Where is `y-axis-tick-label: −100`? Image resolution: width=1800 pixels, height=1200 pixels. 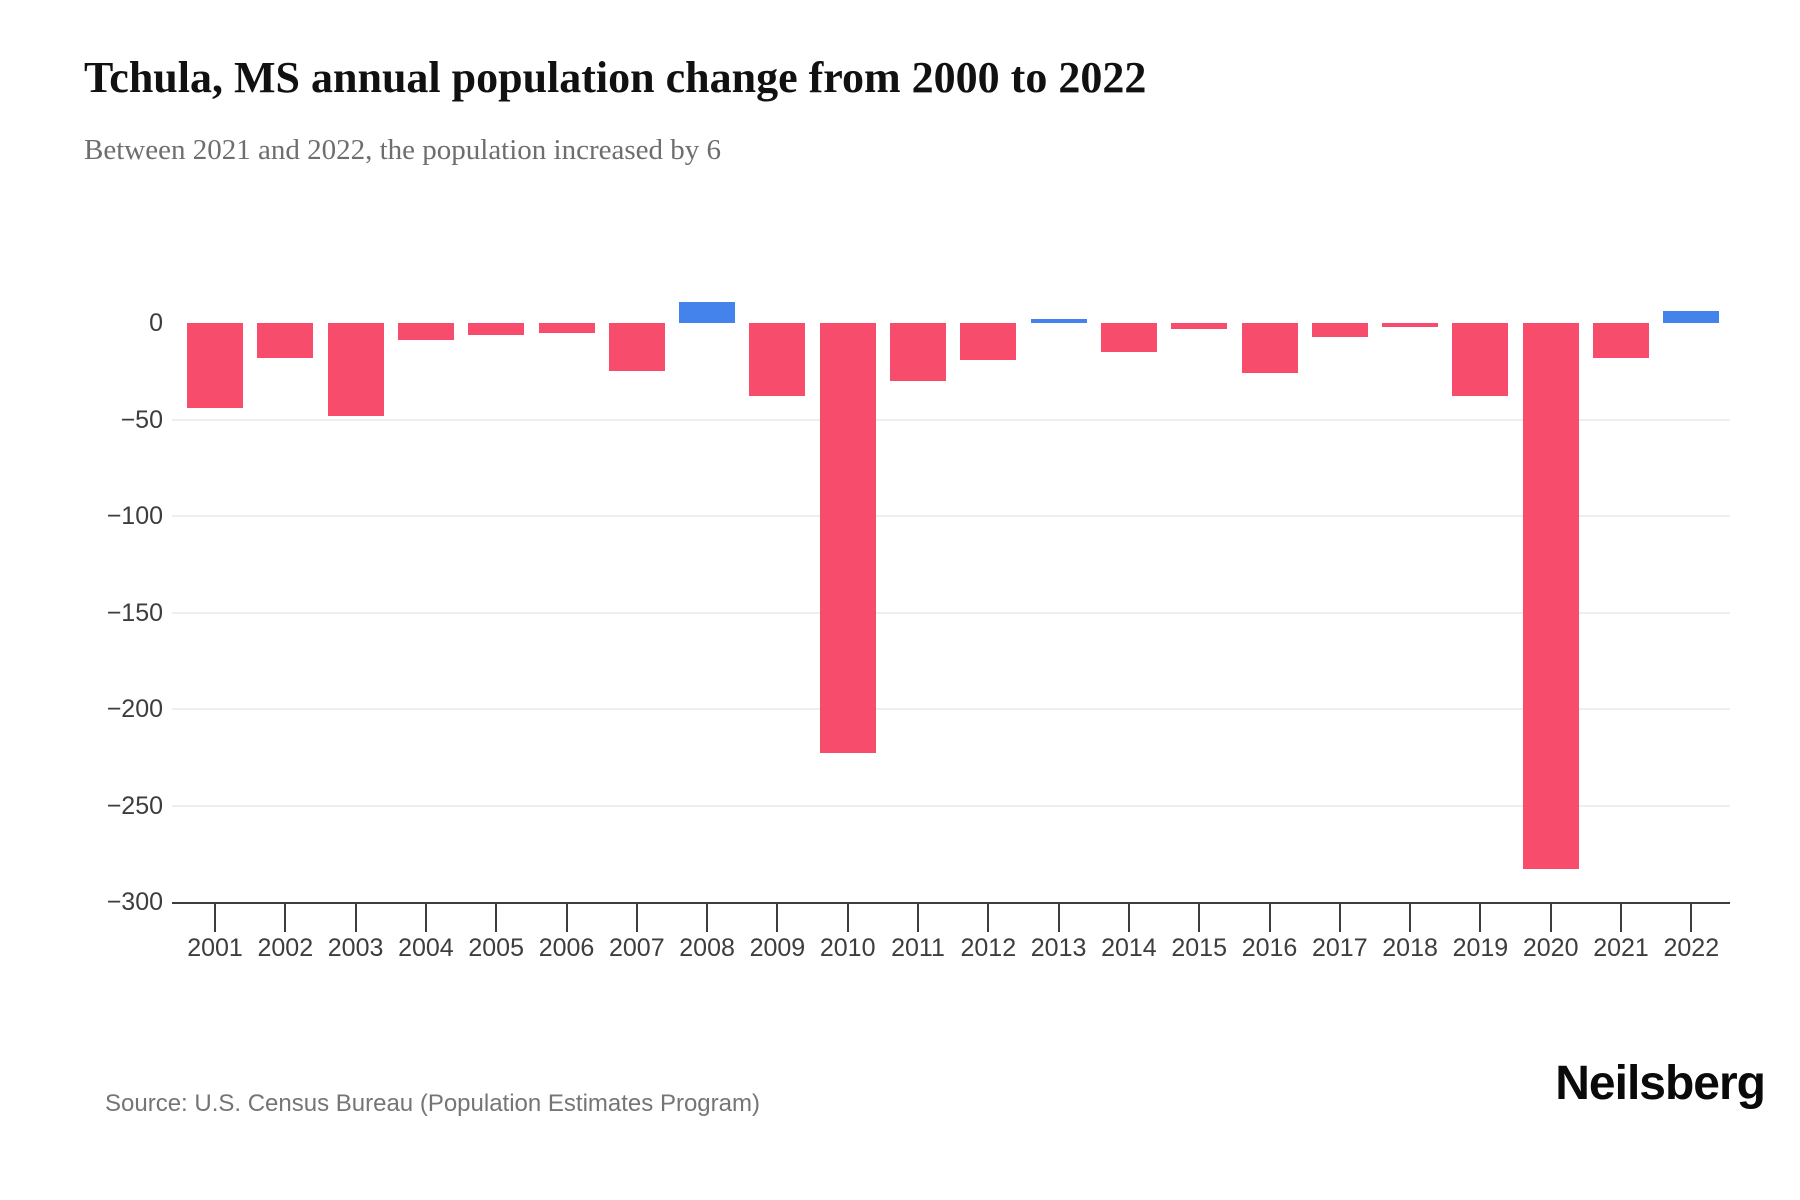 y-axis-tick-label: −100 is located at coordinates (134, 516).